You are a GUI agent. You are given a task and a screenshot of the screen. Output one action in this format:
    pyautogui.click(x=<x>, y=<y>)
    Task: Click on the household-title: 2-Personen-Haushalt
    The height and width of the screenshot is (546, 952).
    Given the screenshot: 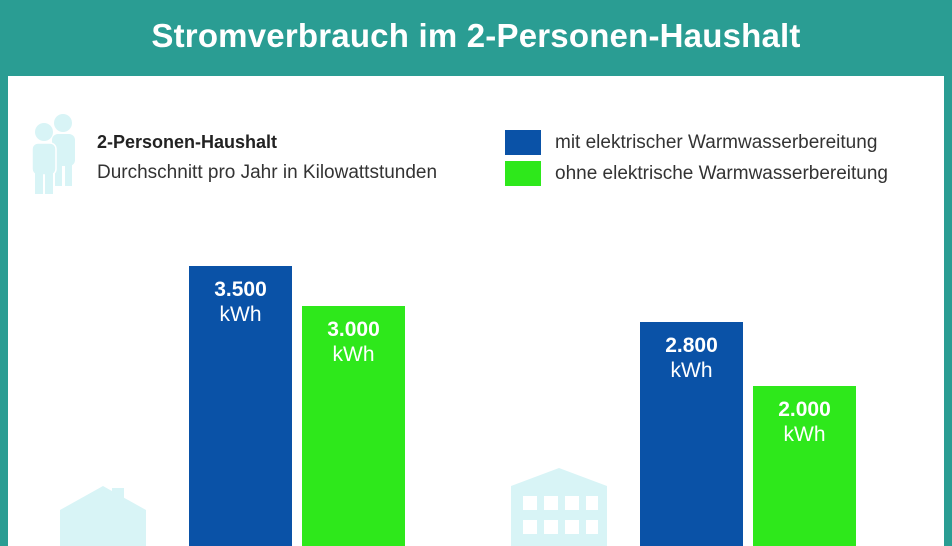 What is the action you would take?
    pyautogui.click(x=187, y=142)
    